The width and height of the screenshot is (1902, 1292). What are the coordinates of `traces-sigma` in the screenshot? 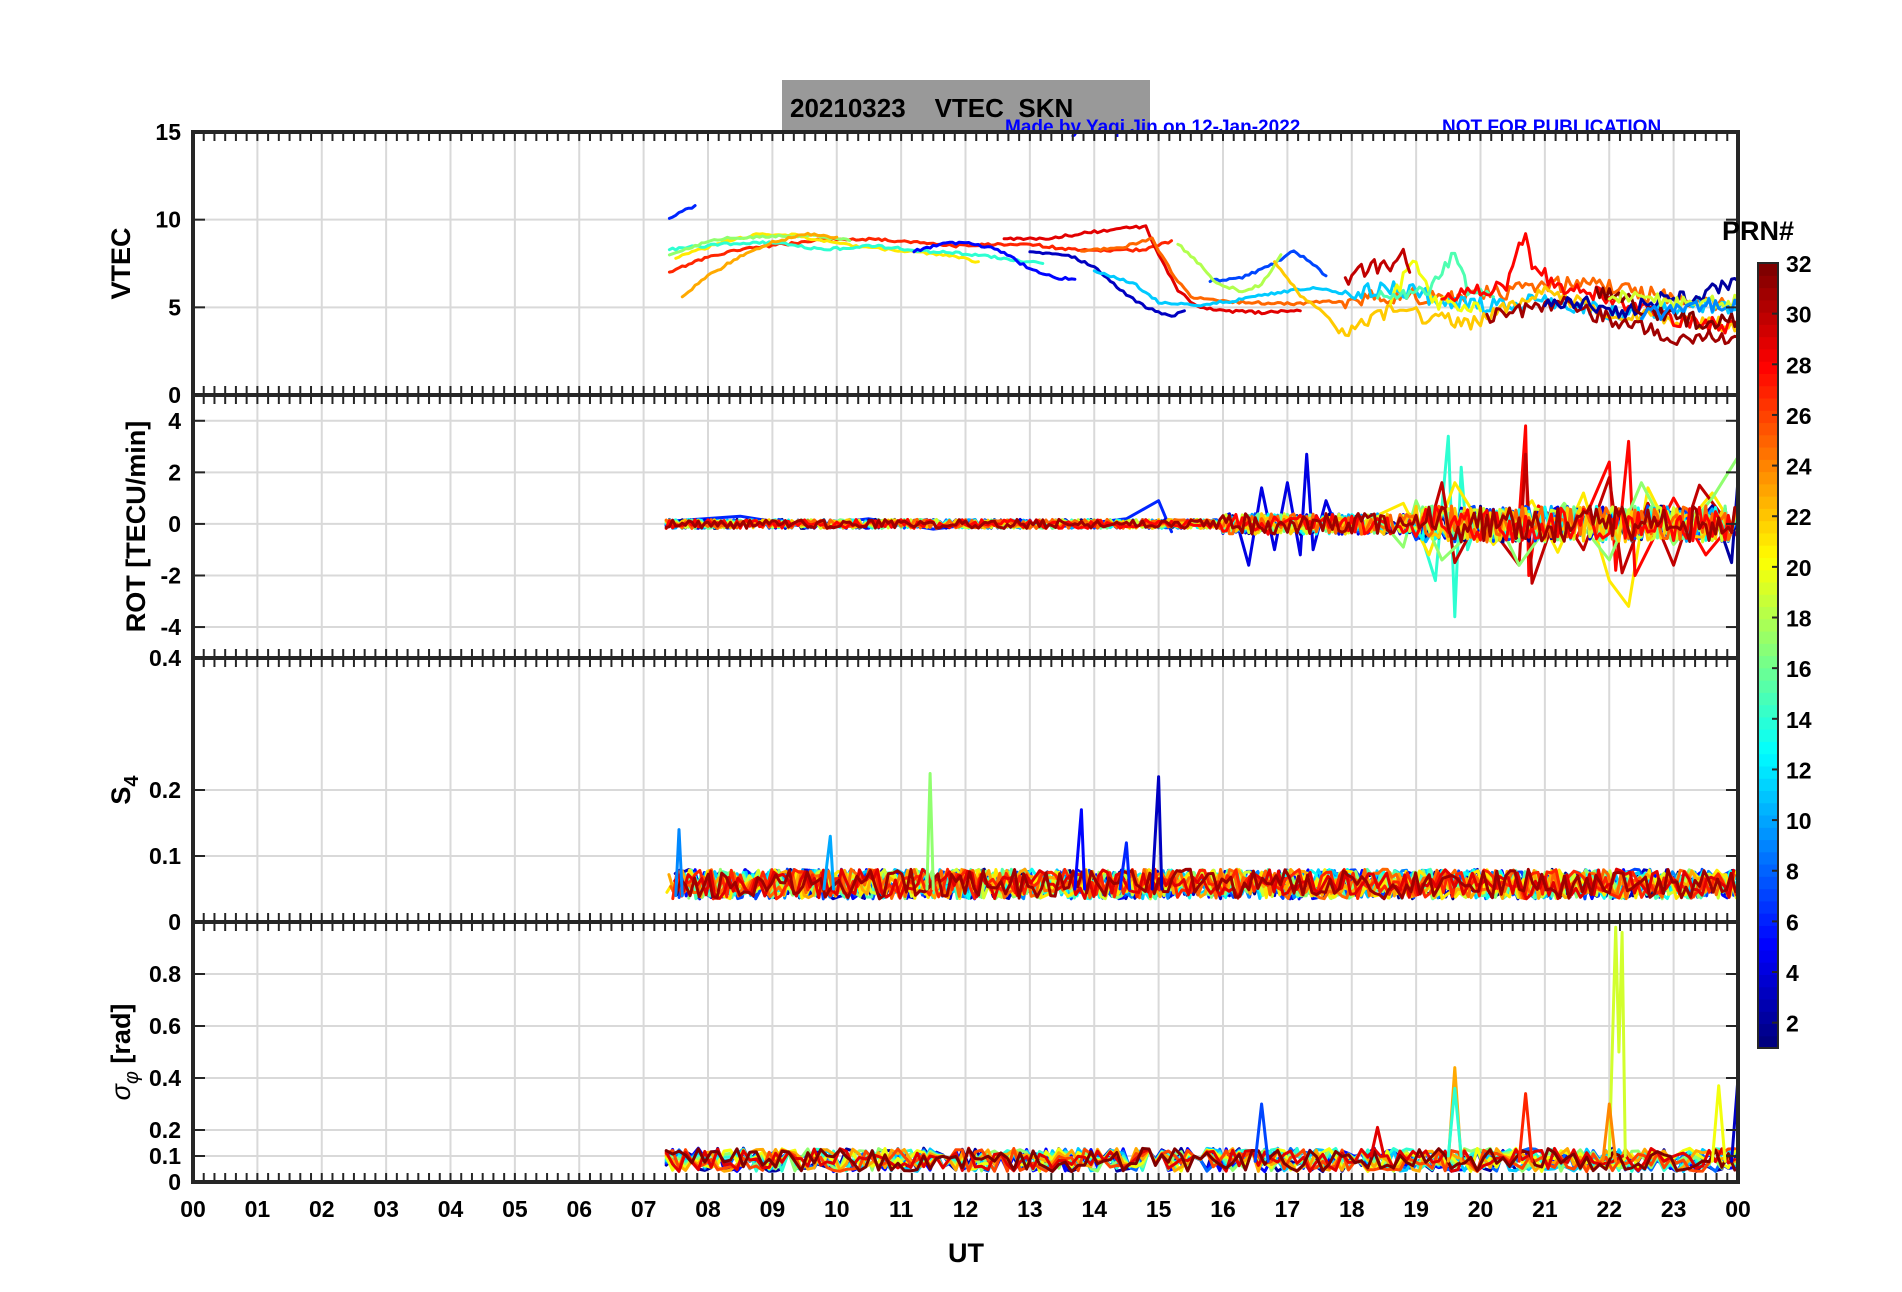 It's located at (1496, 1044).